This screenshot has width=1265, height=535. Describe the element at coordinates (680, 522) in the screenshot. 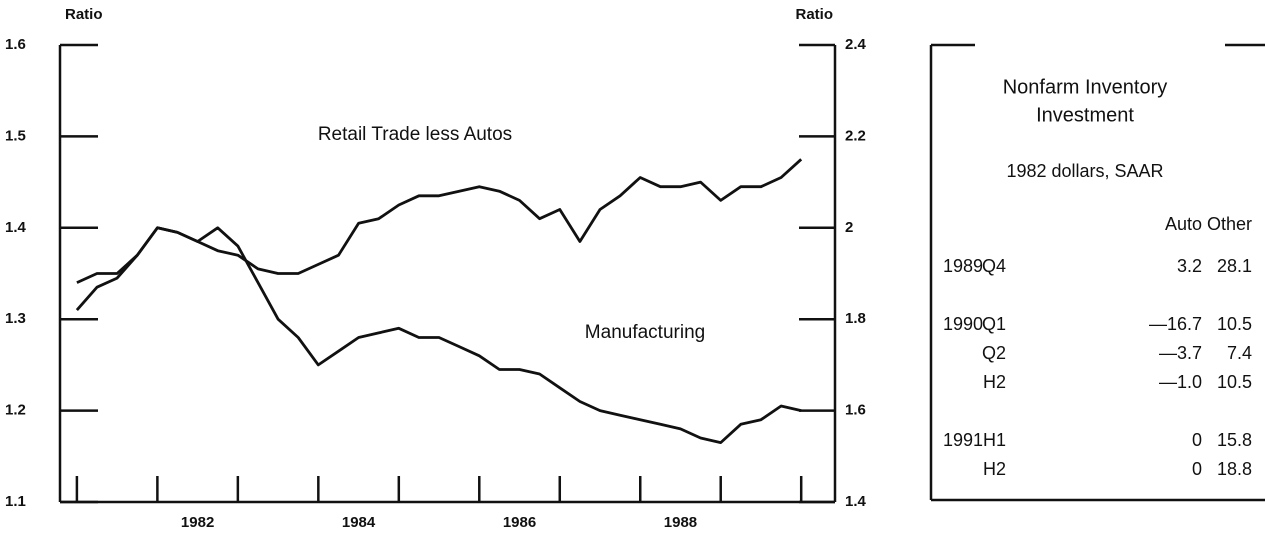

I see `x-tick-label: 1988` at that location.